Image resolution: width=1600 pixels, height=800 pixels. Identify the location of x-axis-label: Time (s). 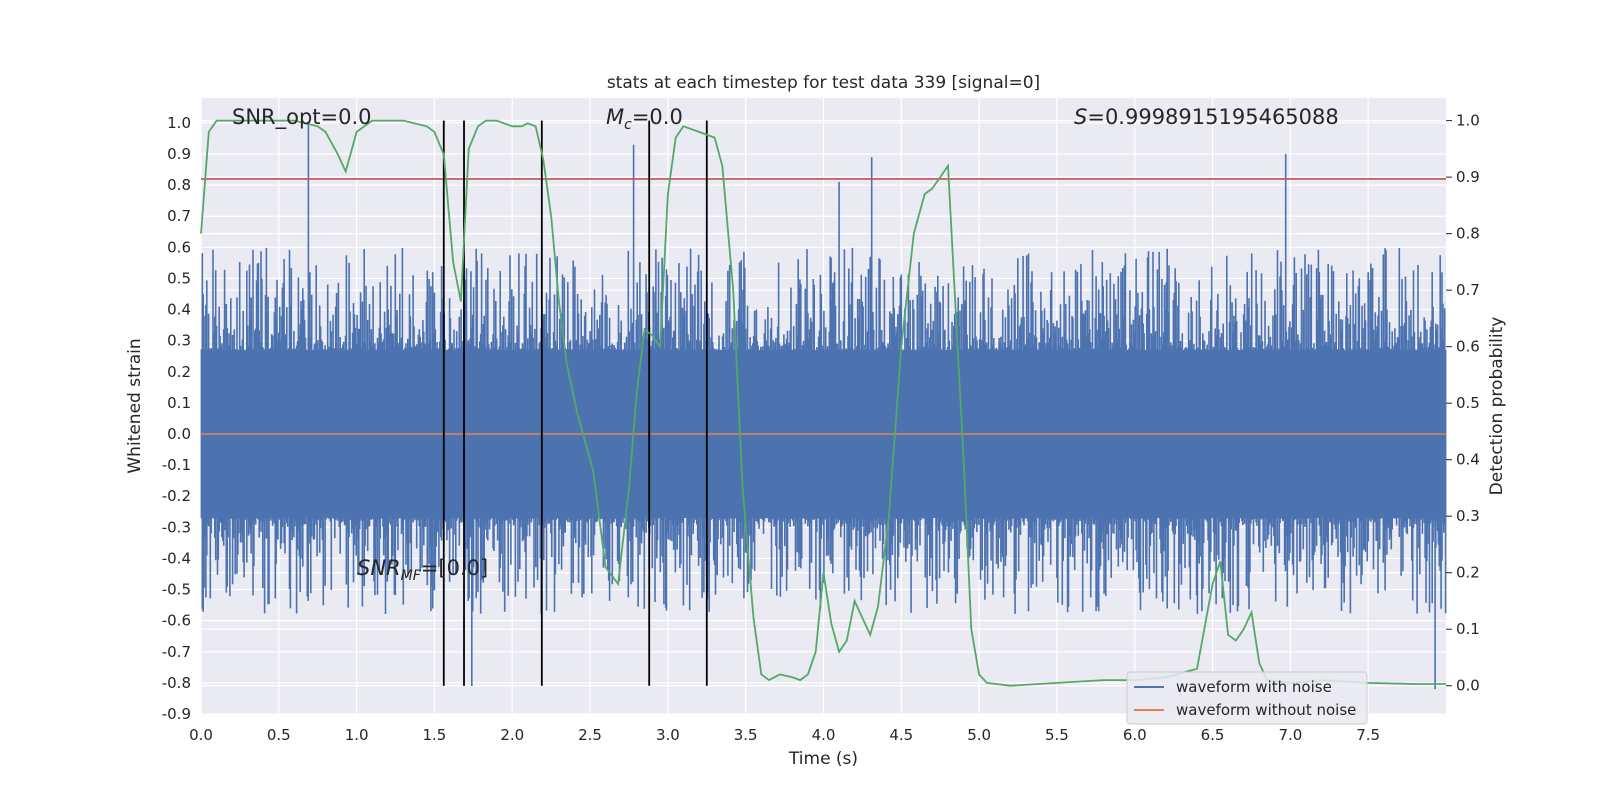
(823, 759).